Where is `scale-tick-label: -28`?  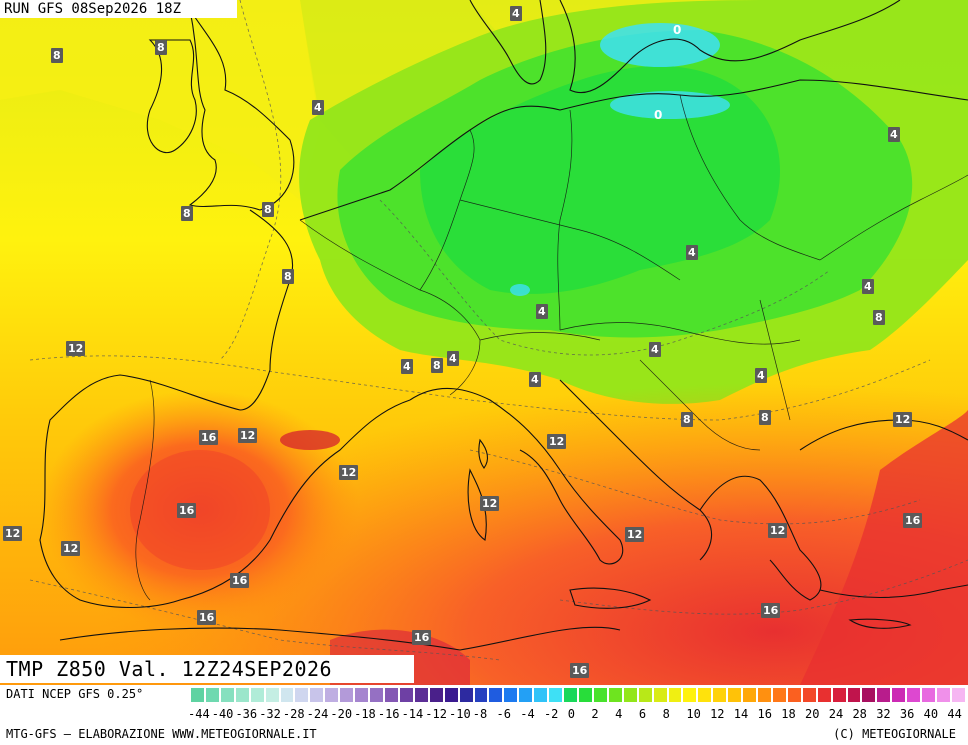
scale-tick-label: -28 is located at coordinates (293, 714).